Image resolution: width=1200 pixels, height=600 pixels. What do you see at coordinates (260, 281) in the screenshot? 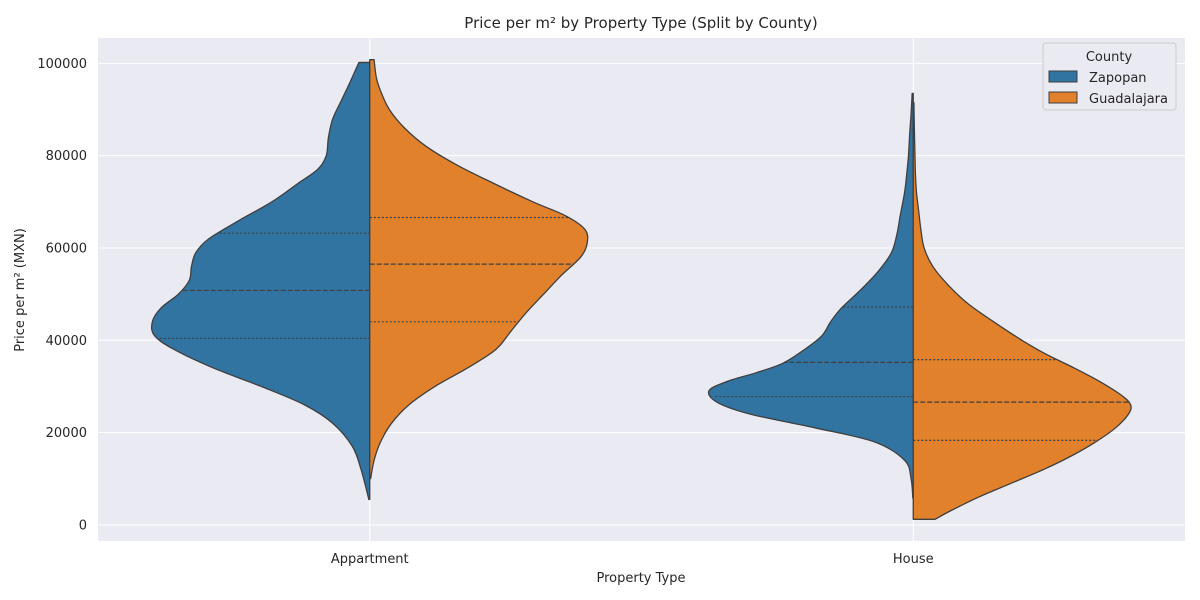
I see `violin-zapopan-appartment` at bounding box center [260, 281].